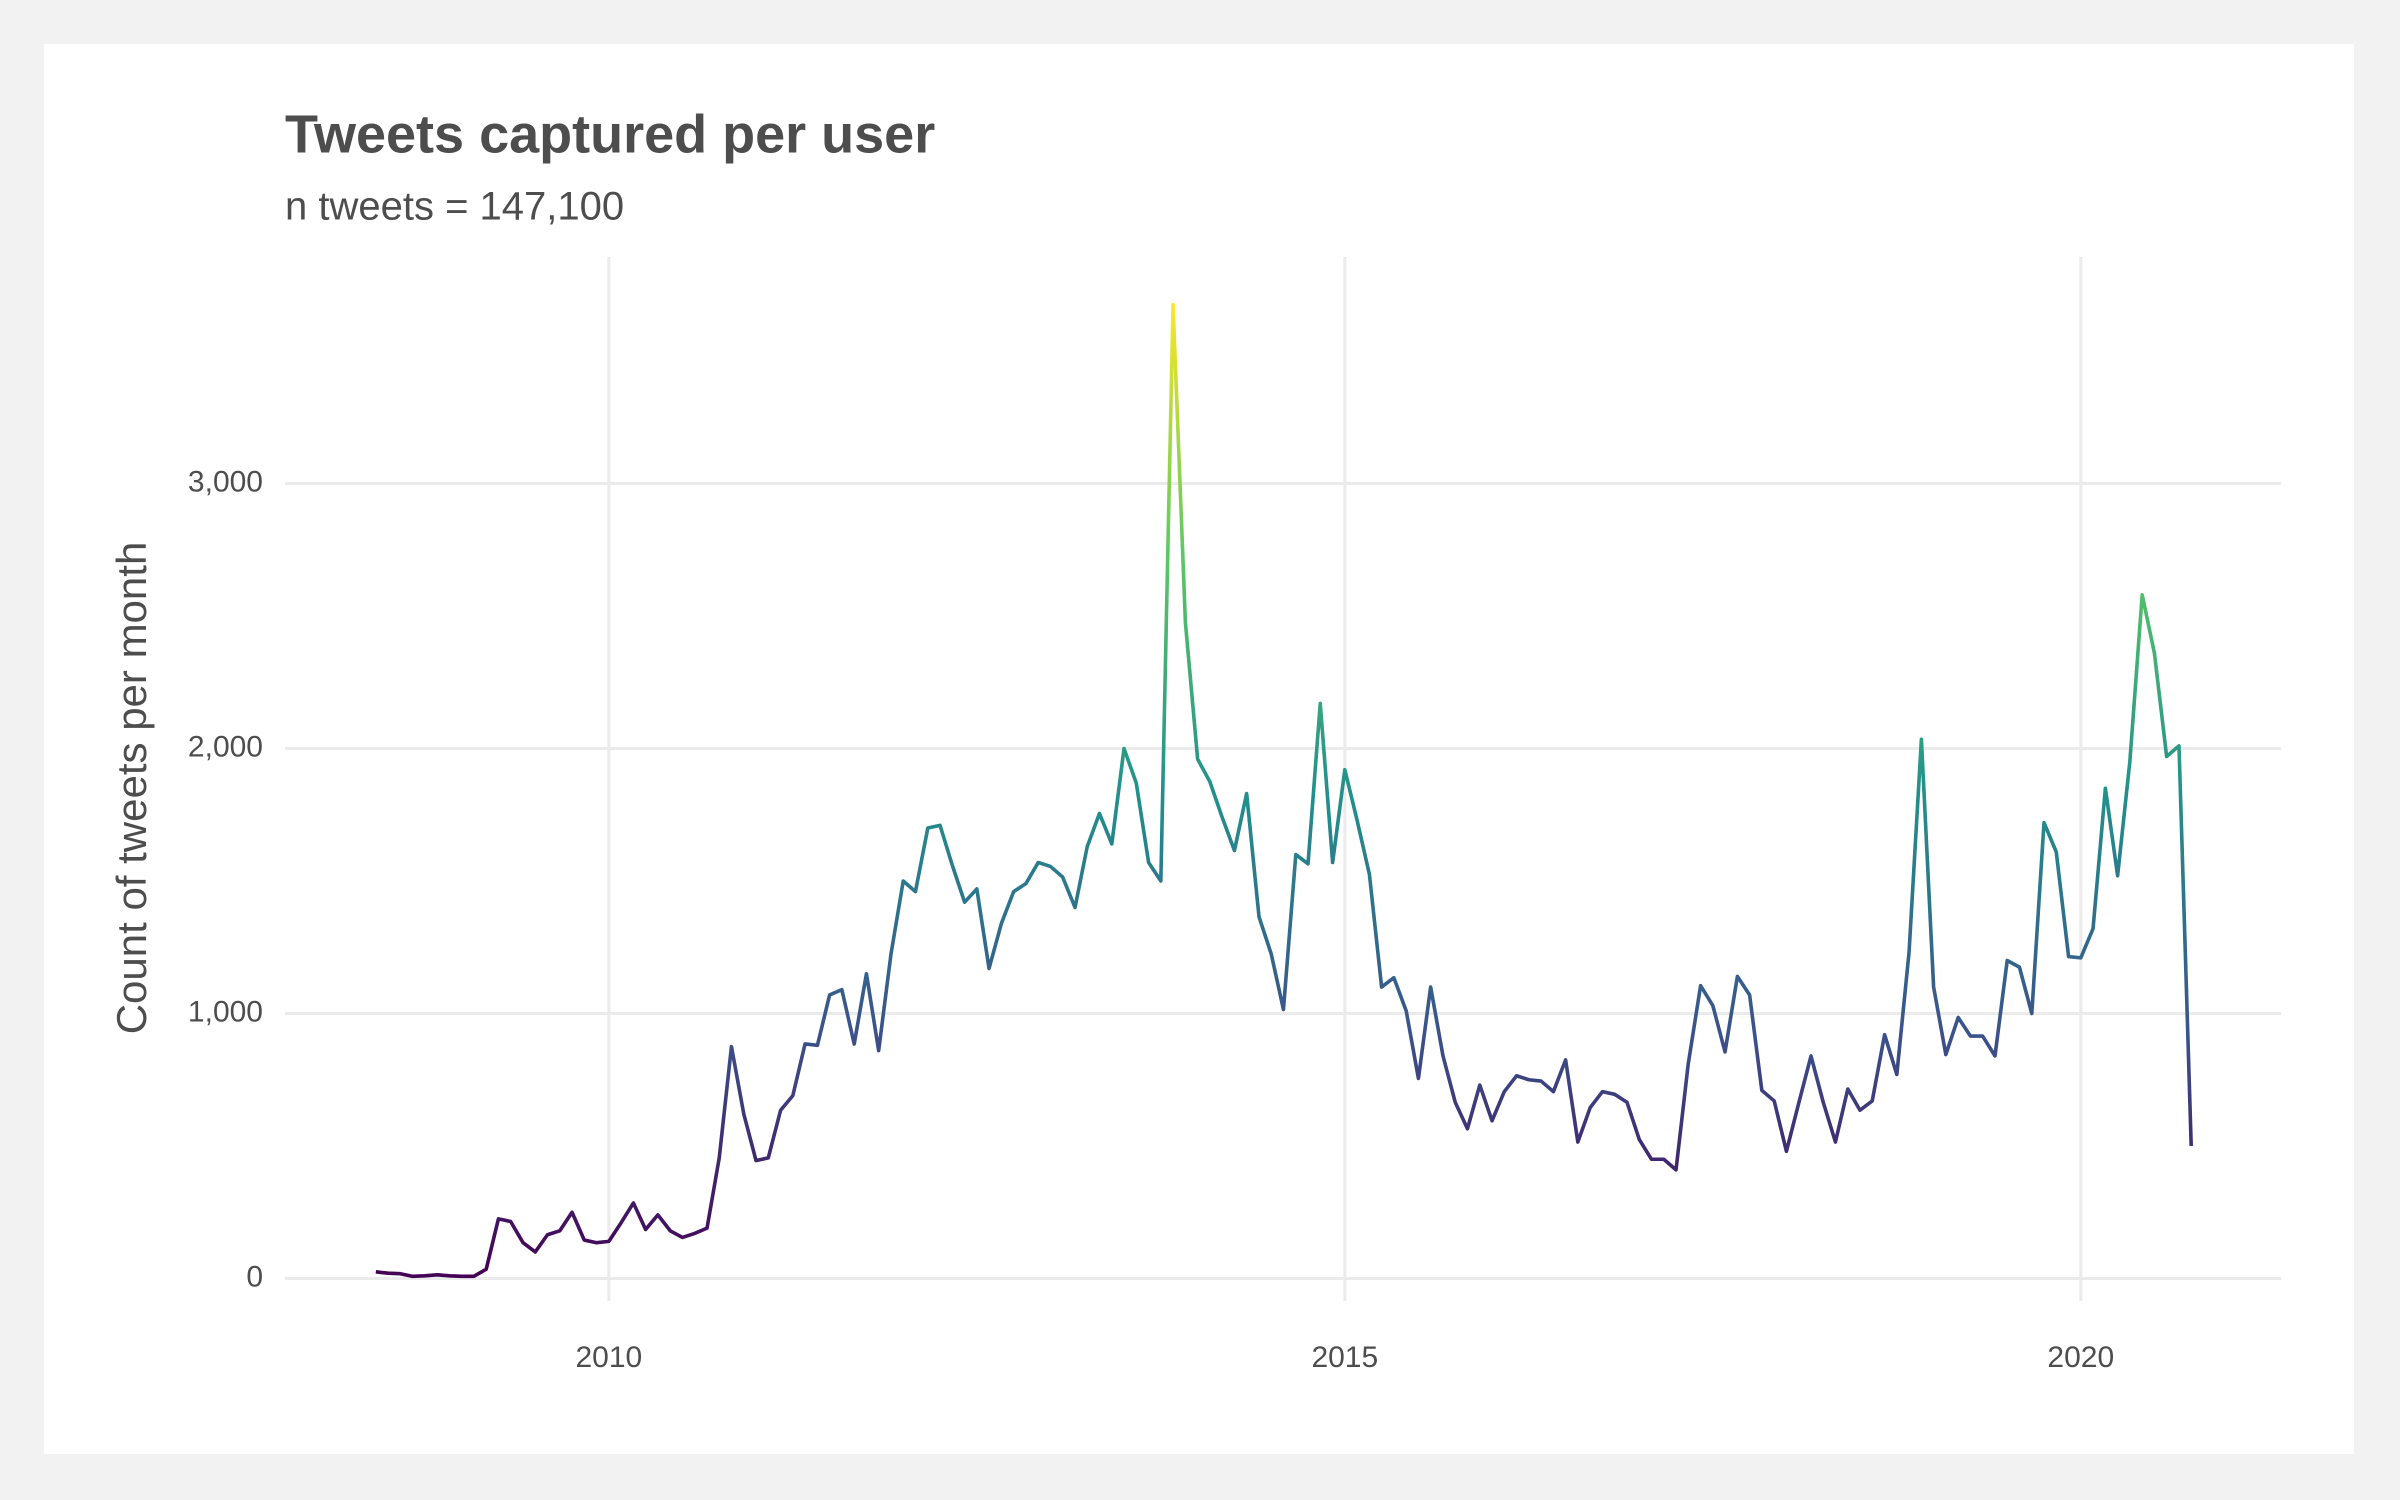  What do you see at coordinates (131, 788) in the screenshot?
I see `y-axis-label: Count of tweets per month` at bounding box center [131, 788].